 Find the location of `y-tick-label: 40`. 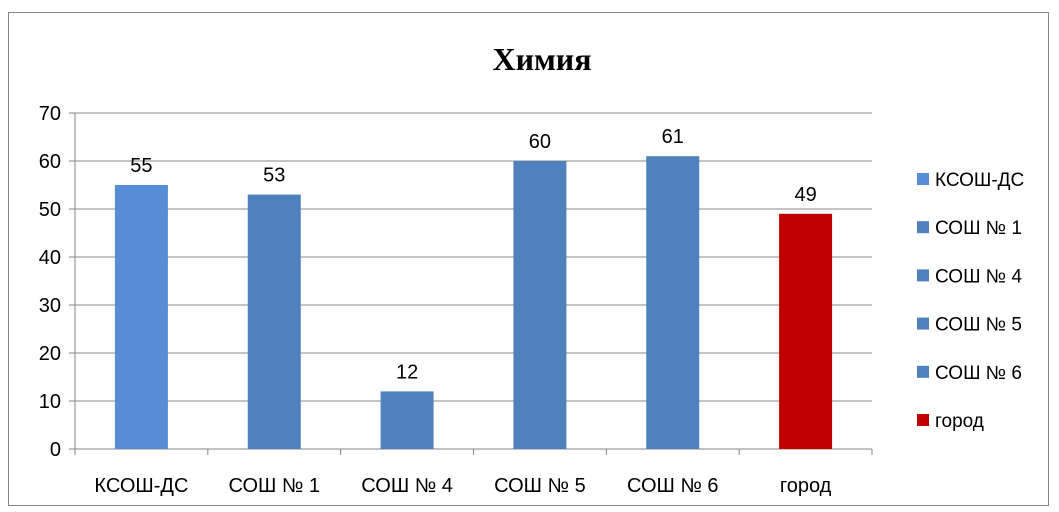

y-tick-label: 40 is located at coordinates (50, 258).